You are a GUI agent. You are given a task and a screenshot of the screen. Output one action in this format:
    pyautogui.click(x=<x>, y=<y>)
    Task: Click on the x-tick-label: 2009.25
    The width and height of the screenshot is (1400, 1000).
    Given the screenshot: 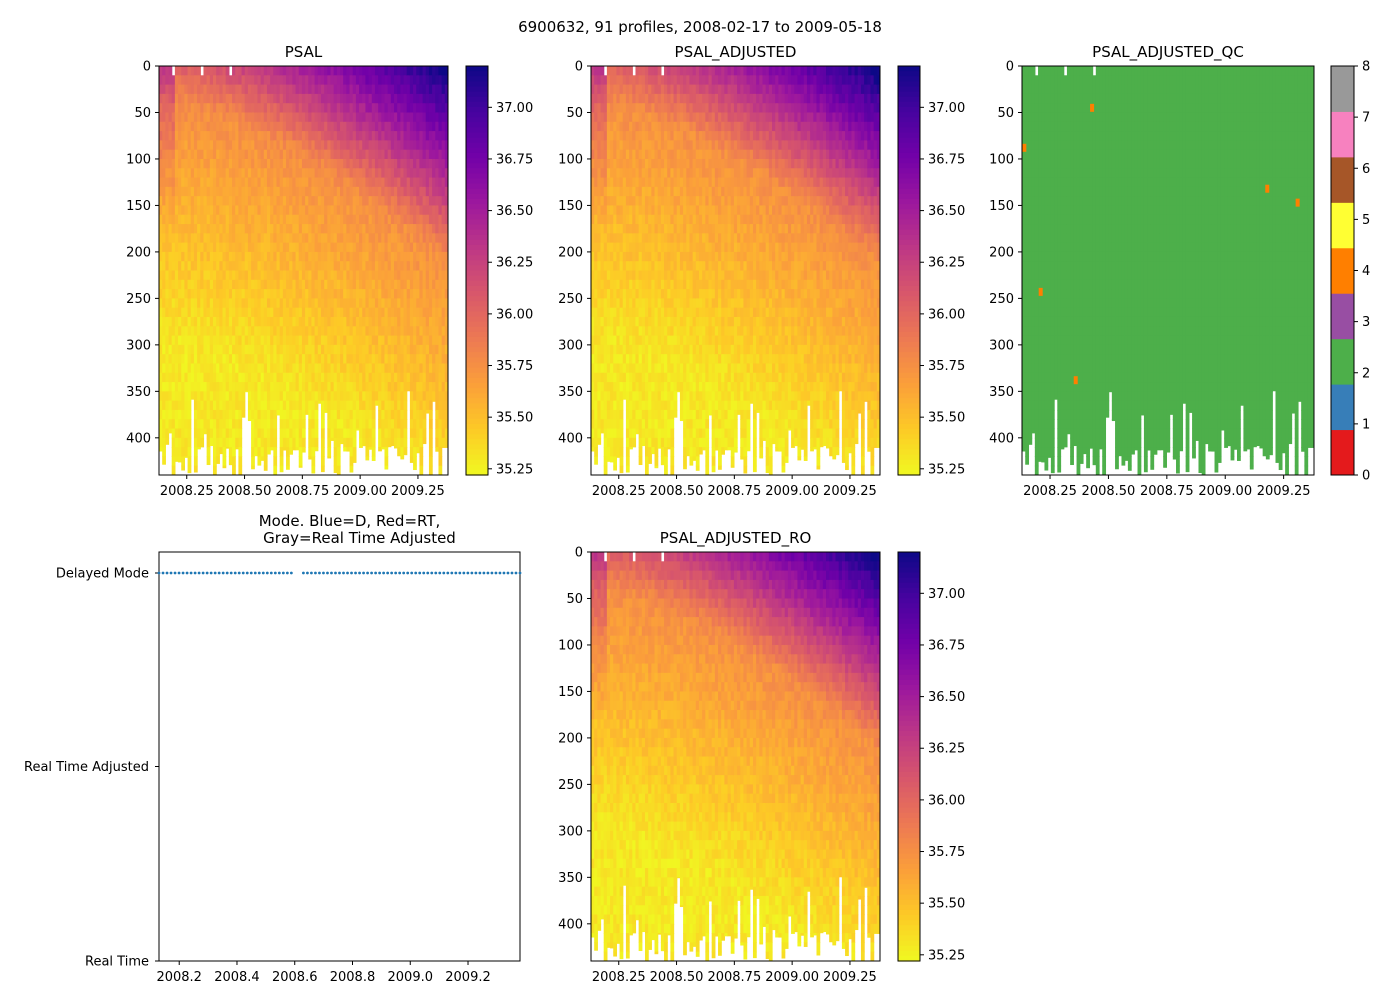 What is the action you would take?
    pyautogui.click(x=418, y=491)
    